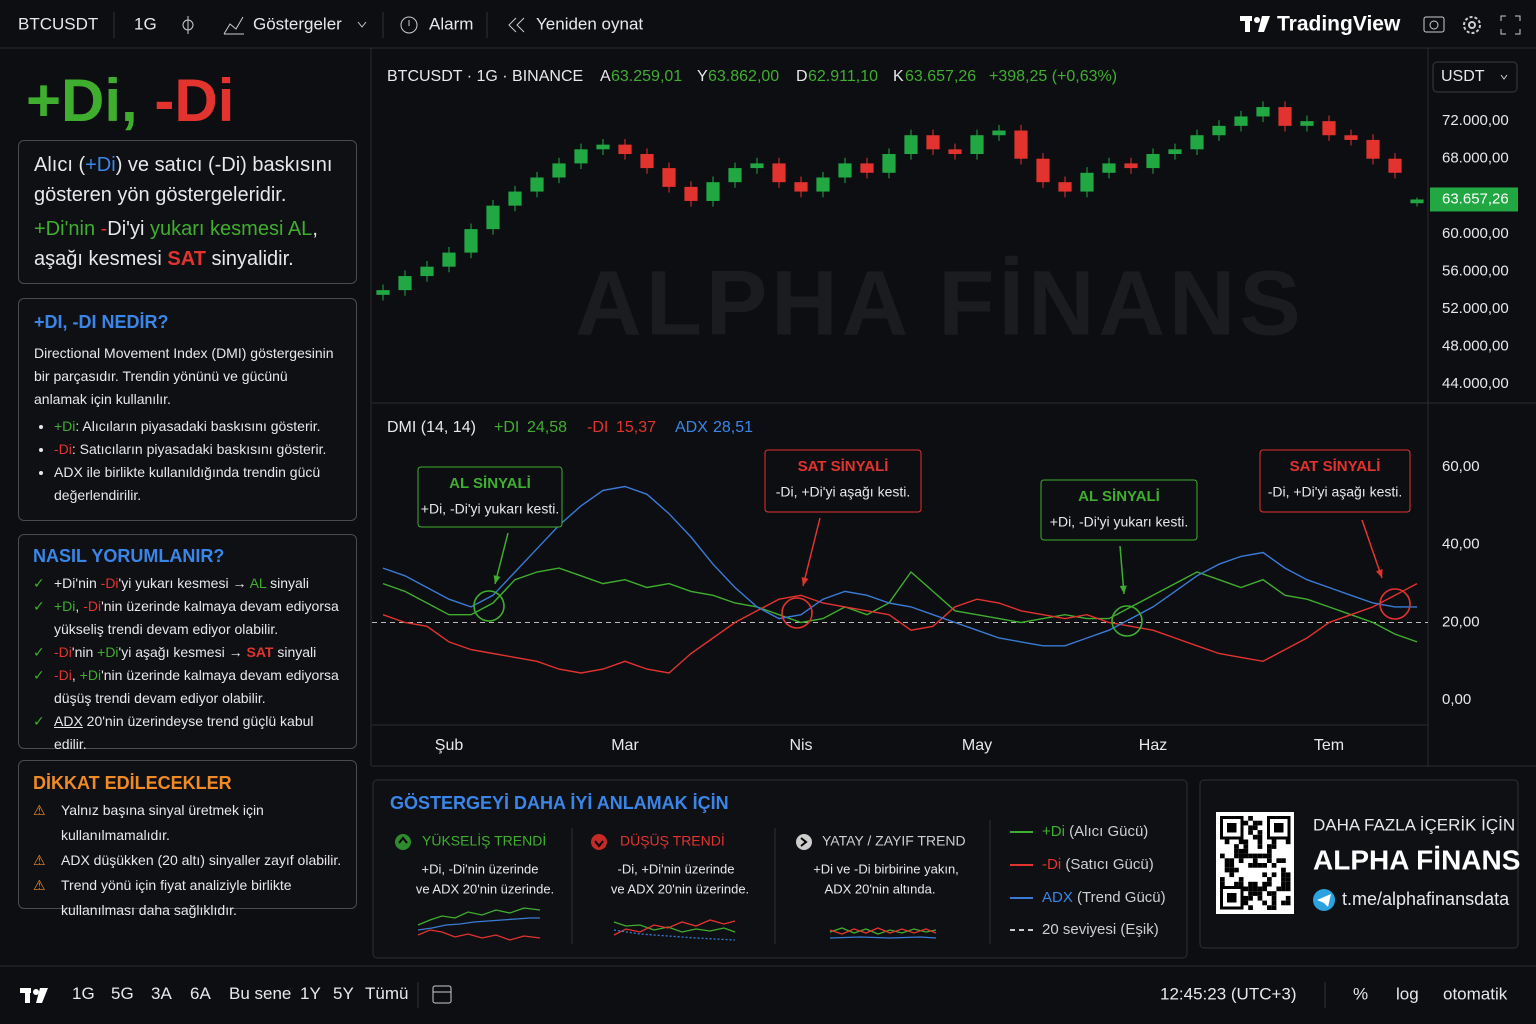  I want to click on down-icon, so click(599, 844).